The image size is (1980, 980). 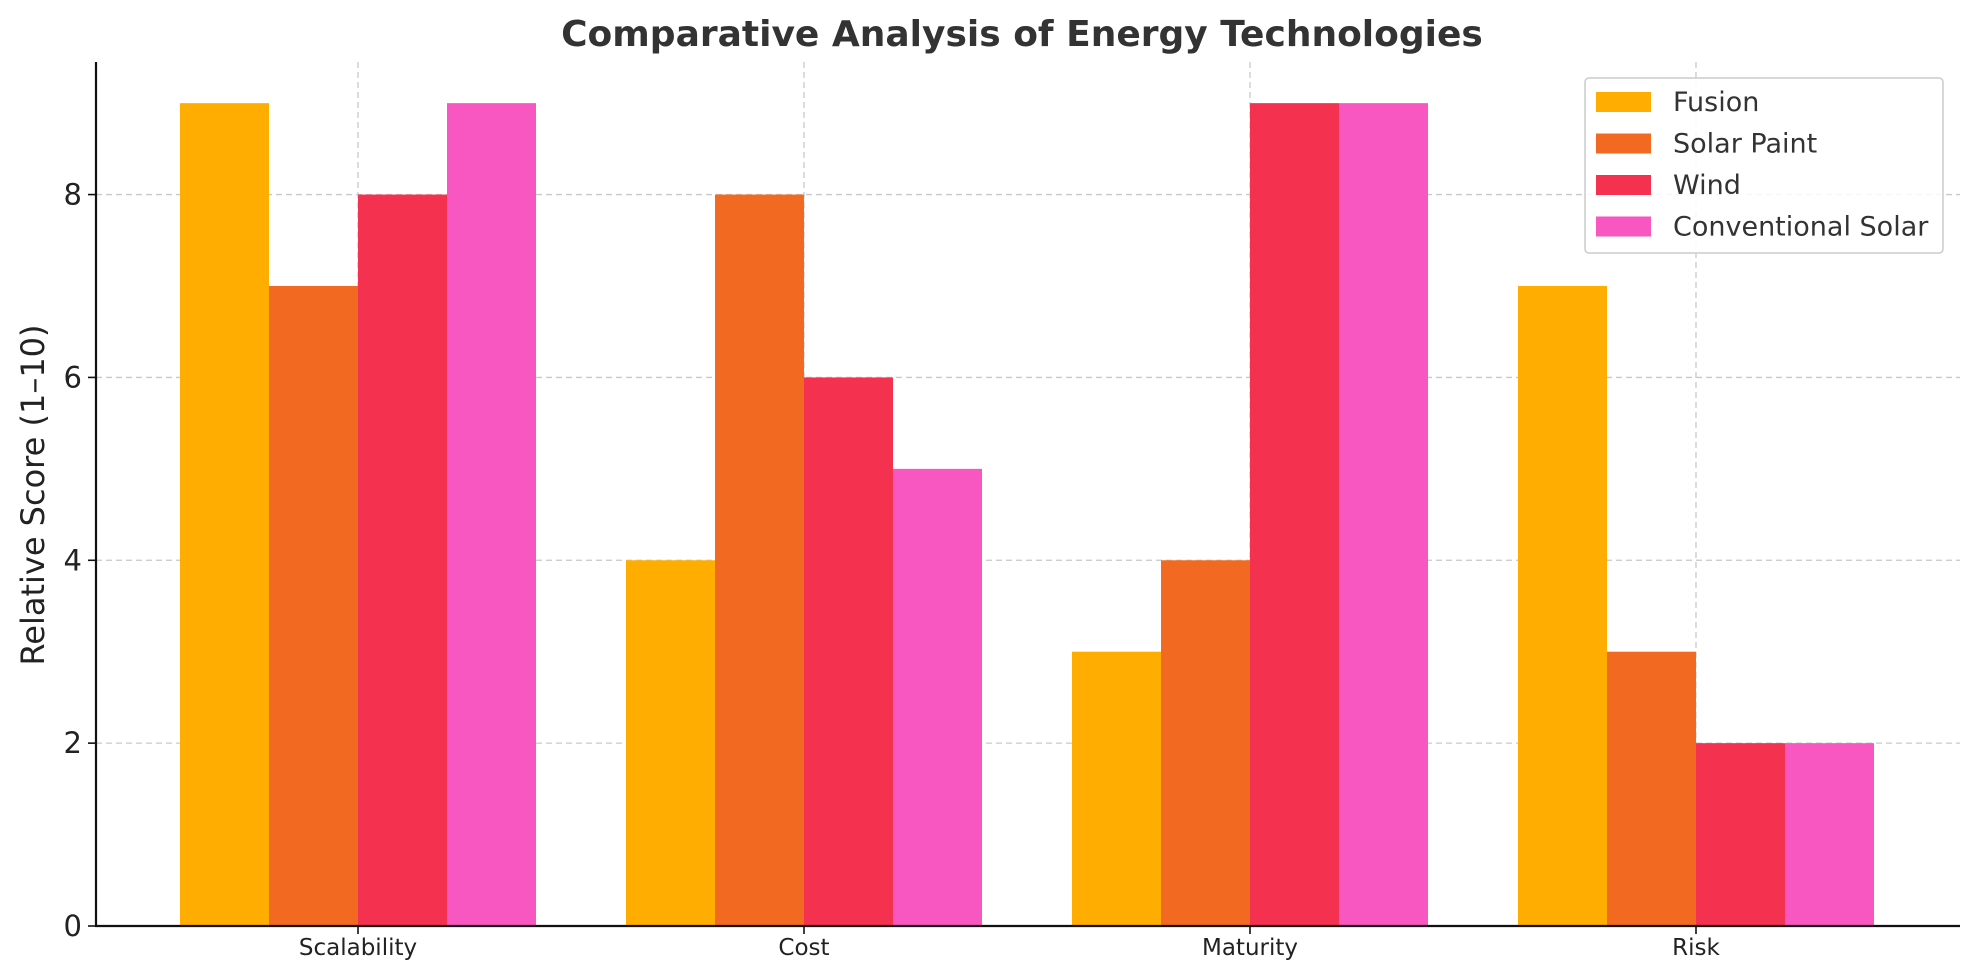 What do you see at coordinates (1010, 943) in the screenshot?
I see `x-ticks: Scalability Cost Maturity Risk` at bounding box center [1010, 943].